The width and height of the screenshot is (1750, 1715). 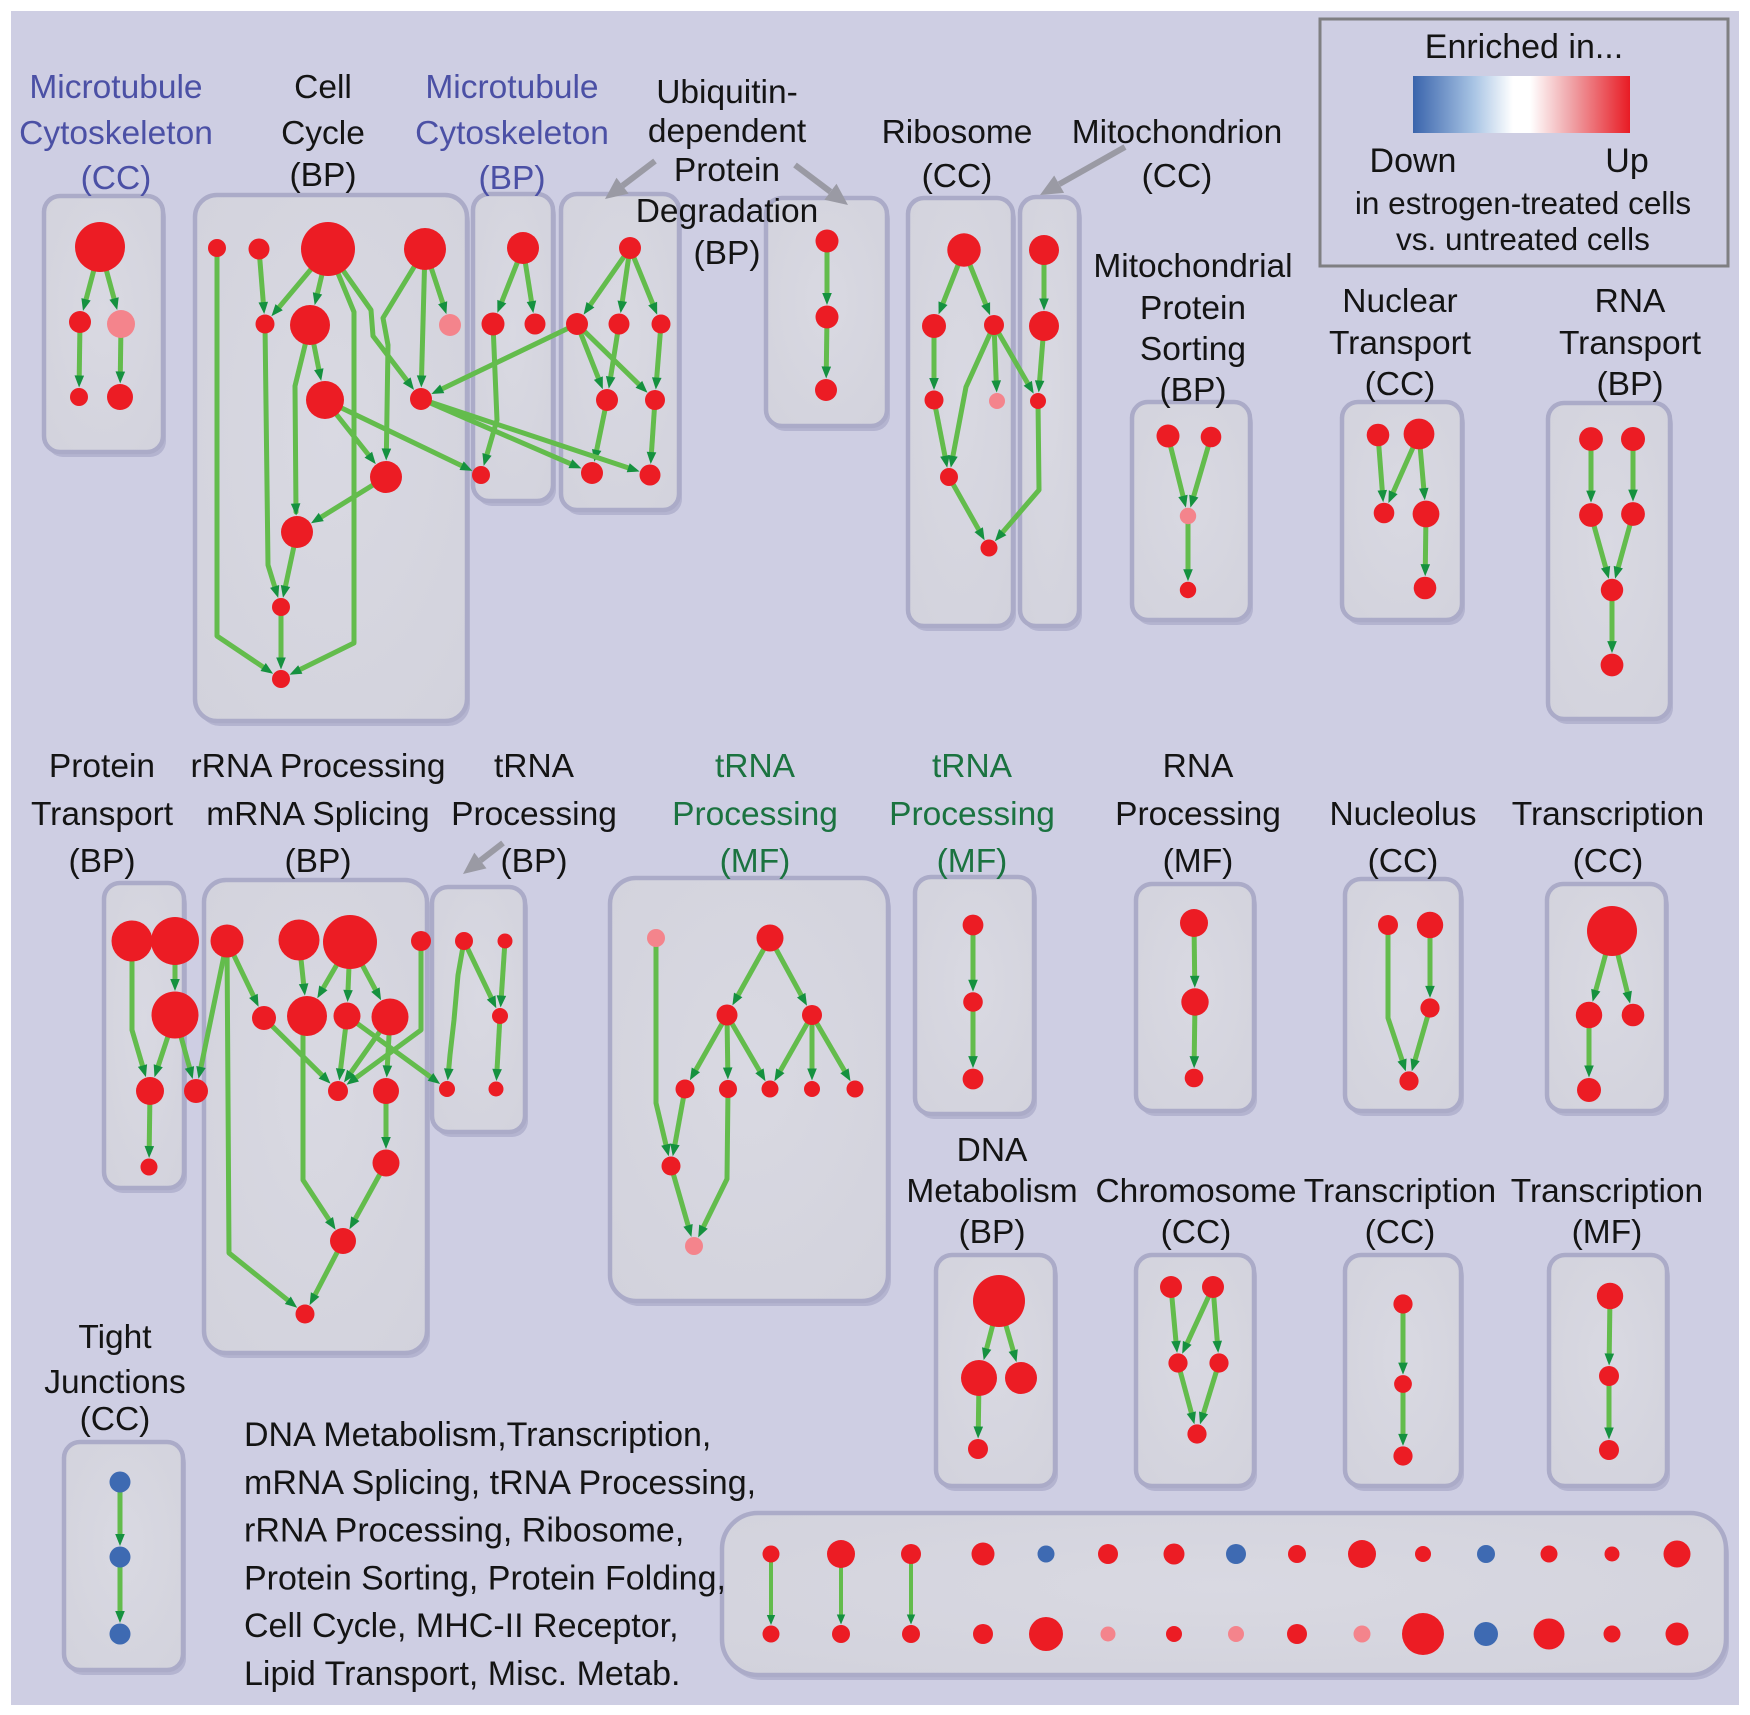 I want to click on svg-text: Nucleolus, so click(x=1402, y=814).